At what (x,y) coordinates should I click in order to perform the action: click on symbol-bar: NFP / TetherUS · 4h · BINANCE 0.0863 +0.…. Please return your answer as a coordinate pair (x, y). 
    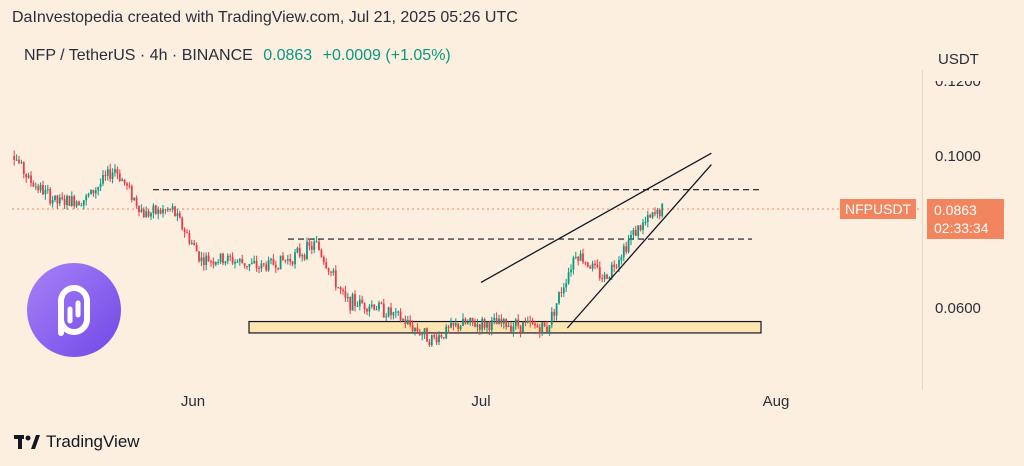
    Looking at the image, I should click on (237, 56).